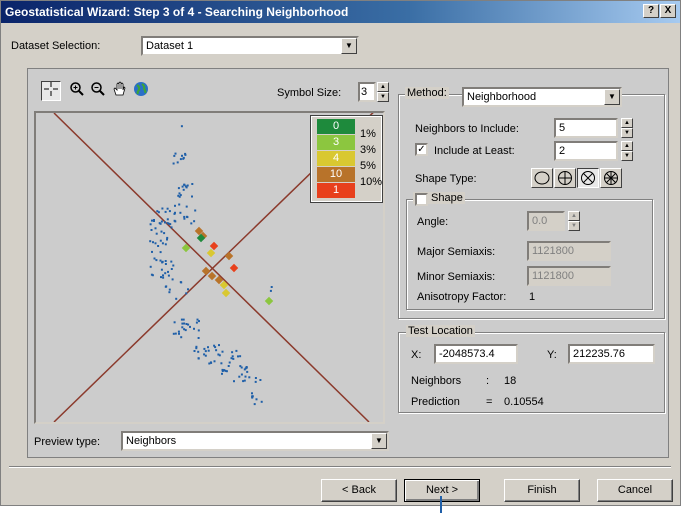 The height and width of the screenshot is (513, 681). What do you see at coordinates (442, 490) in the screenshot?
I see `next-button: Next >` at bounding box center [442, 490].